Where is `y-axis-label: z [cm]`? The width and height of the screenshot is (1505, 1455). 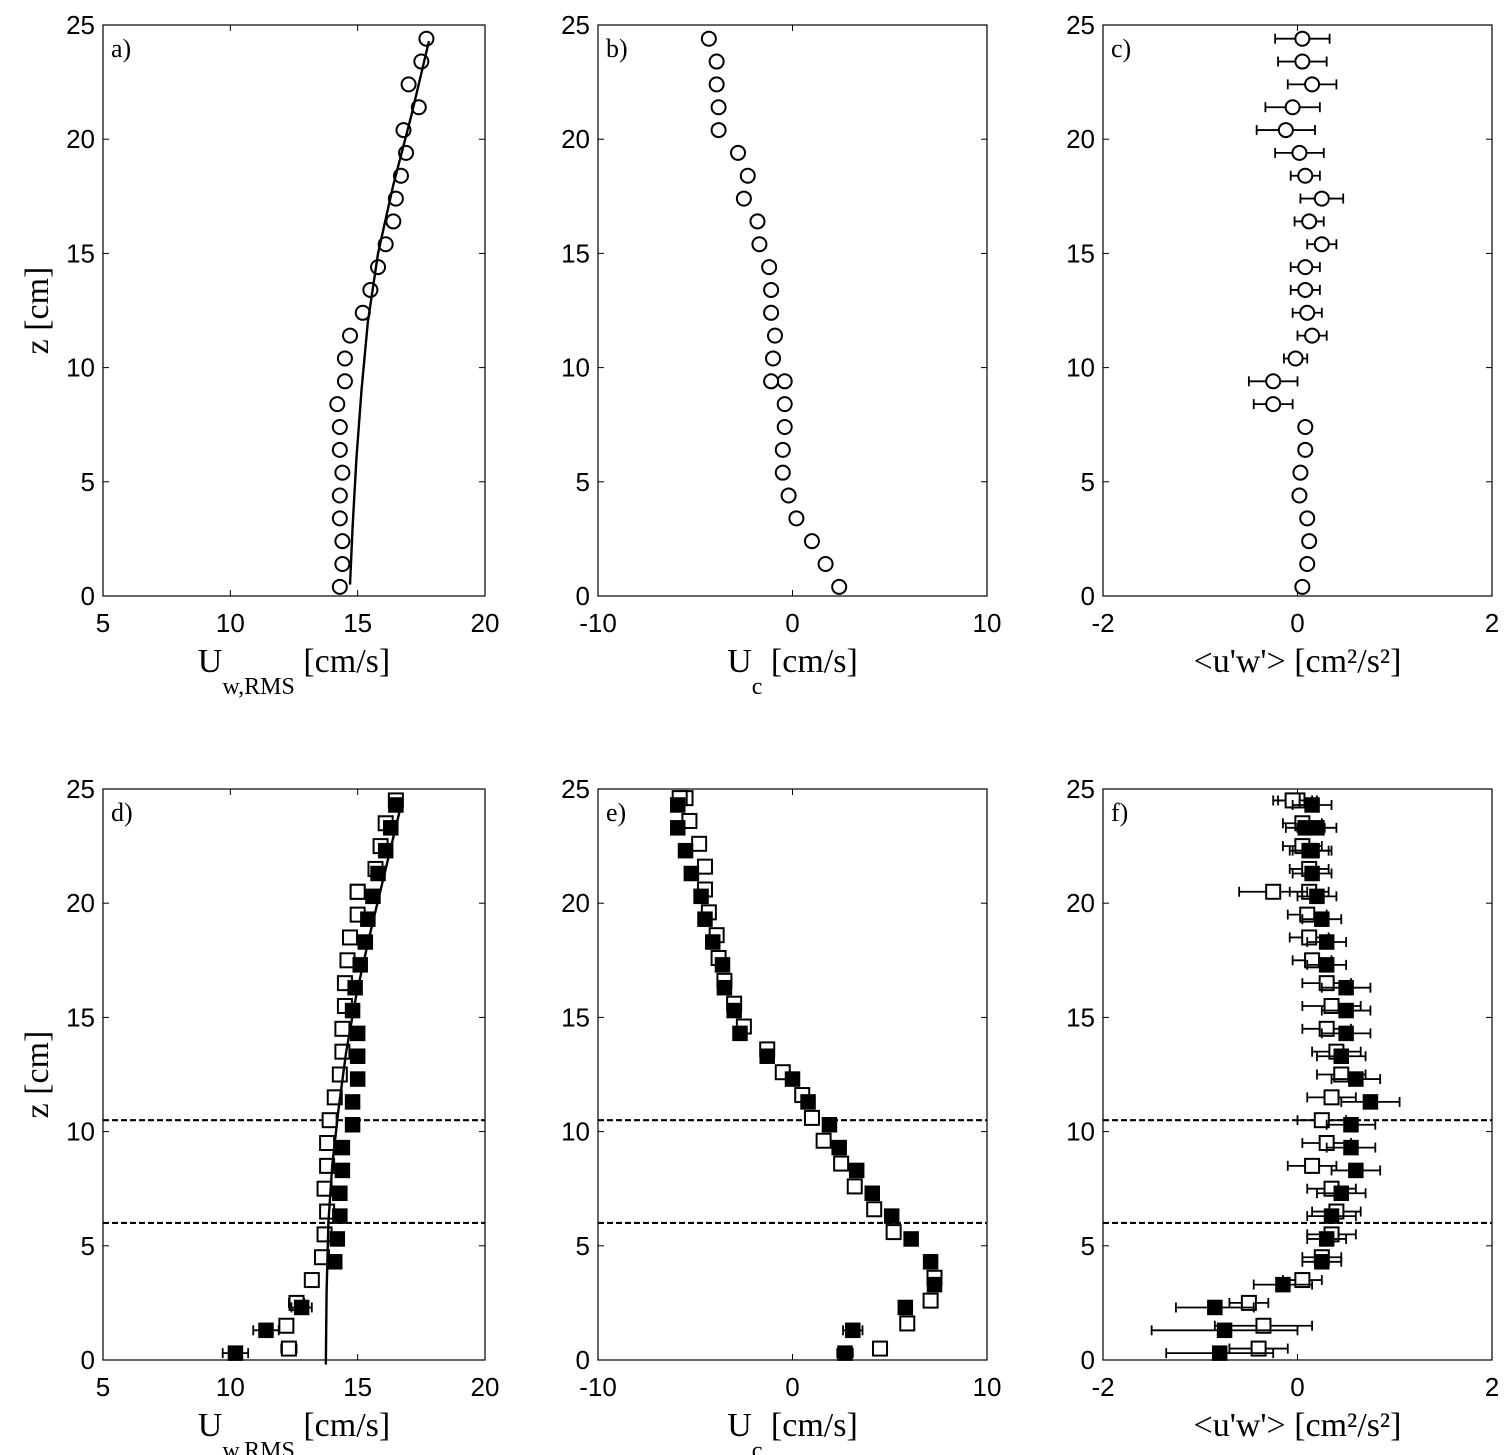 y-axis-label: z [cm] is located at coordinates (37, 311).